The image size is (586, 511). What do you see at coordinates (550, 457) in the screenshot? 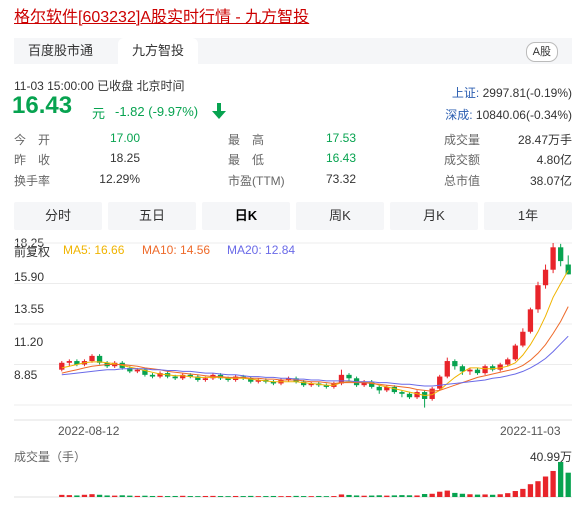
I see `volume-max-label: 40.99万` at bounding box center [550, 457].